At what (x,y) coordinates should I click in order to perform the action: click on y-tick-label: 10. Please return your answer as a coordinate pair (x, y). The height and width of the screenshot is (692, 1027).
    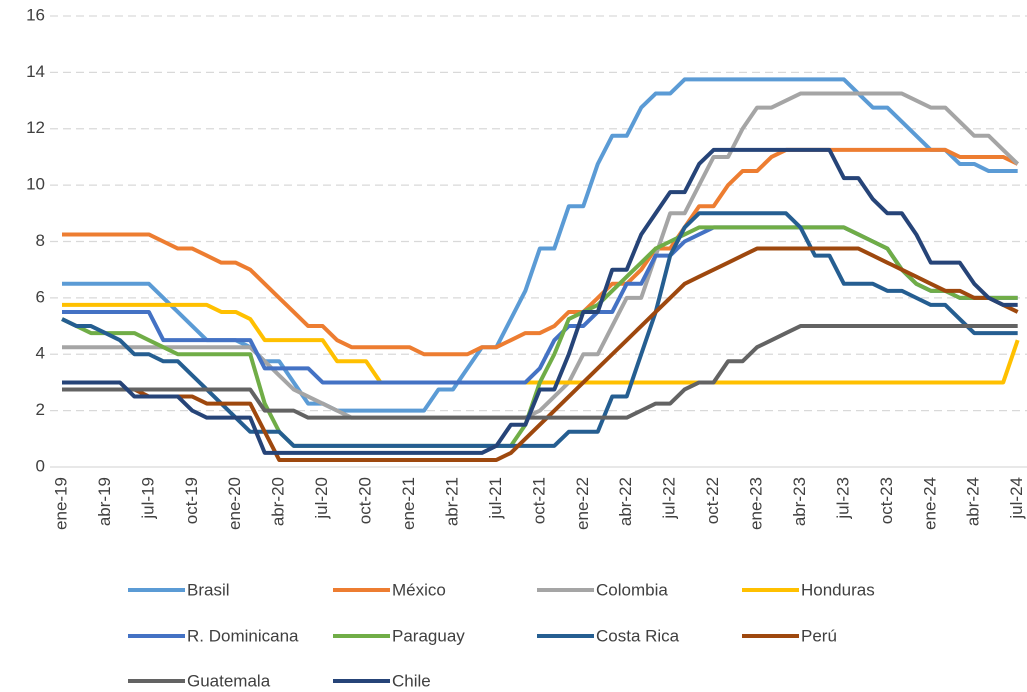
    Looking at the image, I should click on (35, 184).